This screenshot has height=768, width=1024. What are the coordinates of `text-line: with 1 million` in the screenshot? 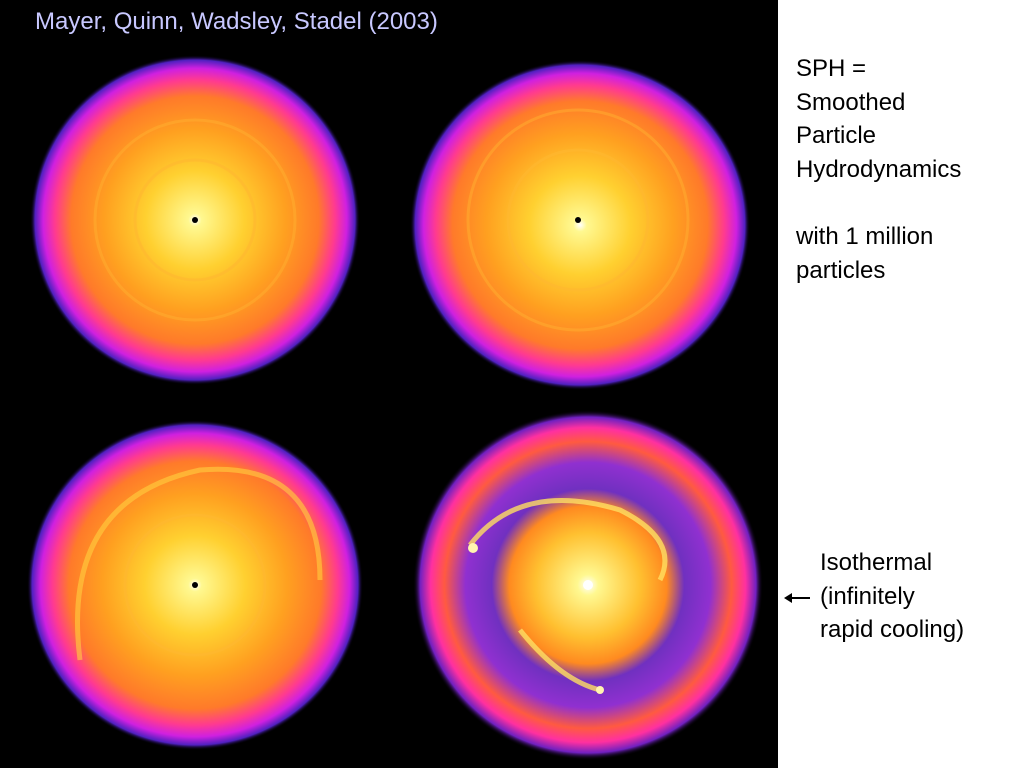 It's located at (865, 236).